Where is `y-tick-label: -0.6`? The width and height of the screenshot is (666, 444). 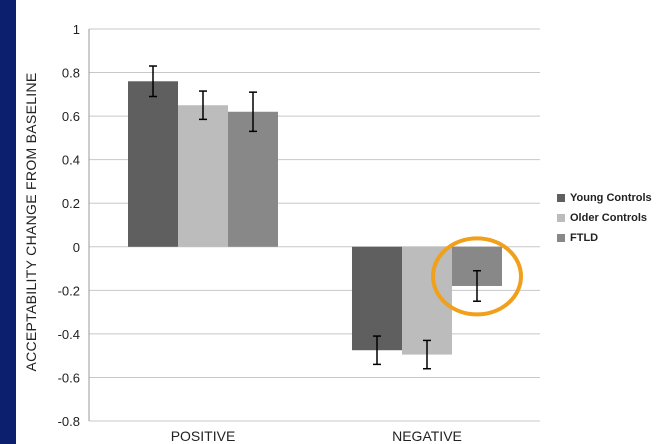
y-tick-label: -0.6 is located at coordinates (69, 377).